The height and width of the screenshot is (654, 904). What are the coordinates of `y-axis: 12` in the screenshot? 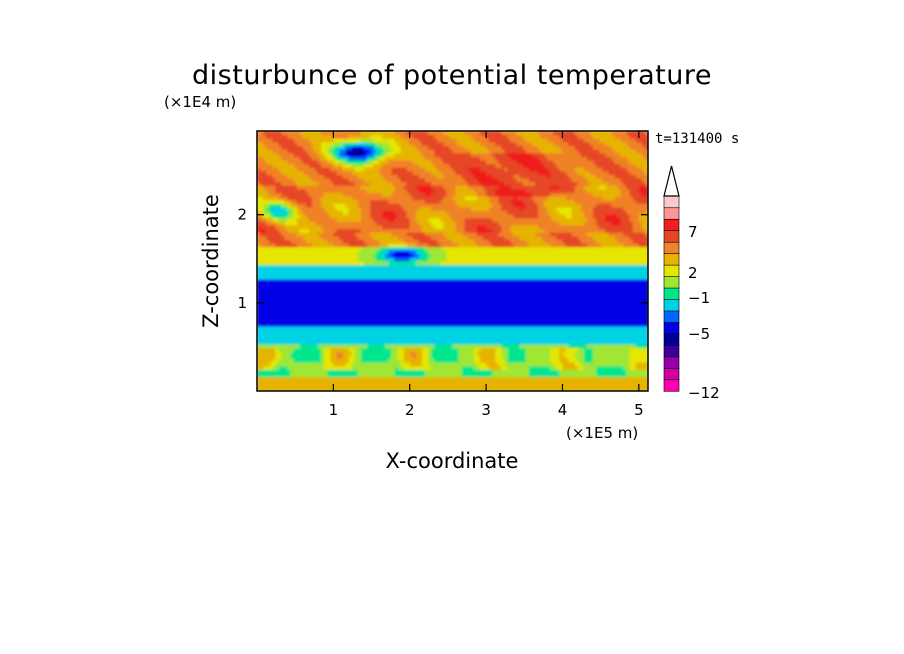 It's located at (442, 259).